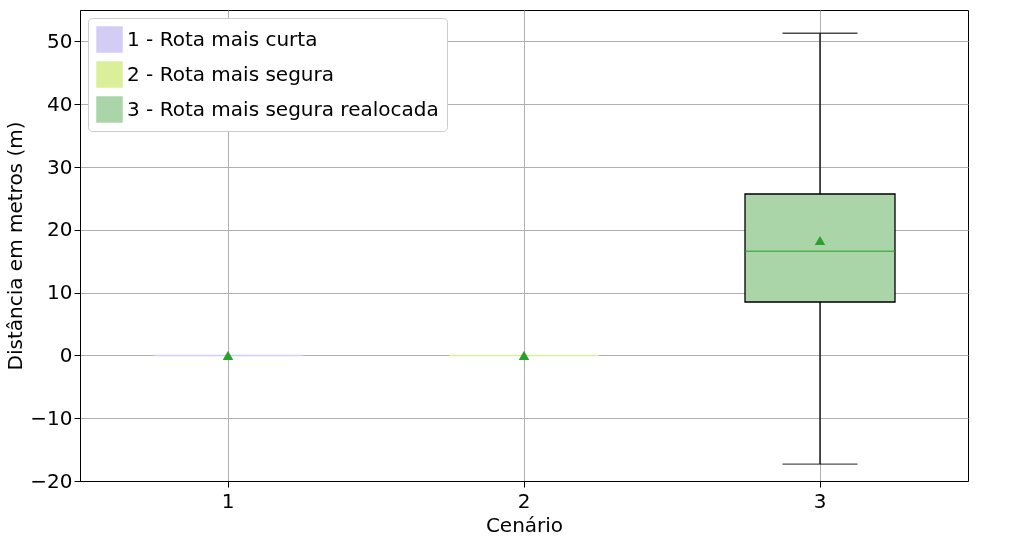 The height and width of the screenshot is (552, 1016). What do you see at coordinates (524, 524) in the screenshot?
I see `x-axis-title: Cenário` at bounding box center [524, 524].